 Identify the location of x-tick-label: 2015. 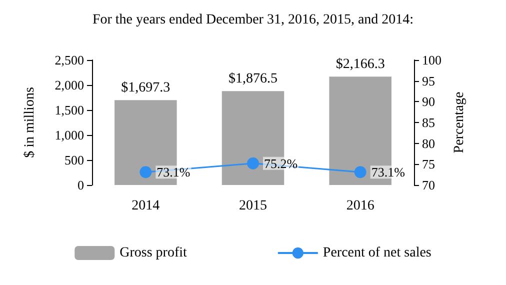
(253, 206).